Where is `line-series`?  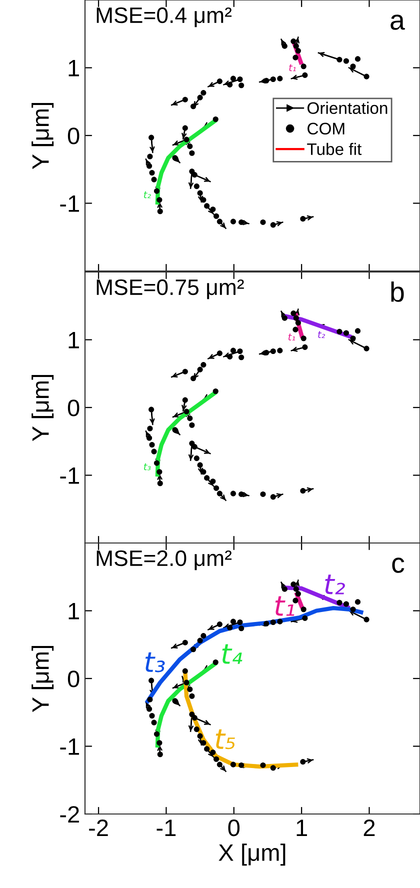 line-series is located at coordinates (186, 162).